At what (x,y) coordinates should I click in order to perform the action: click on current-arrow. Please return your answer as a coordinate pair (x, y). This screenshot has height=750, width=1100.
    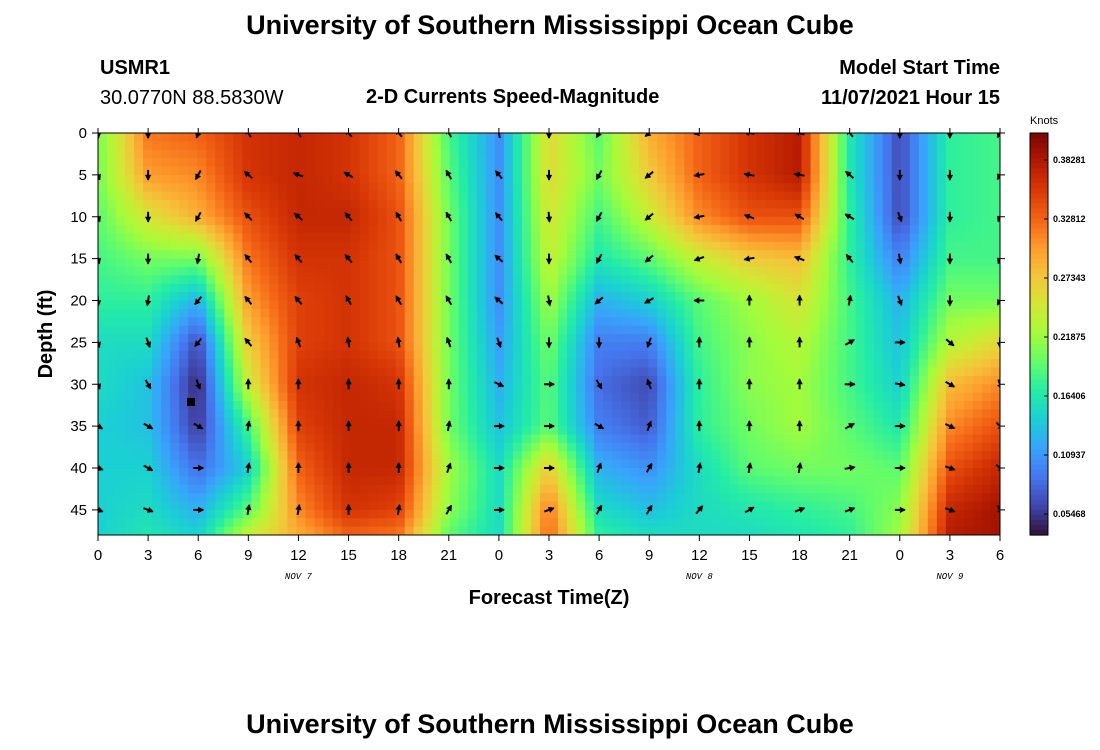
    Looking at the image, I should click on (998, 218).